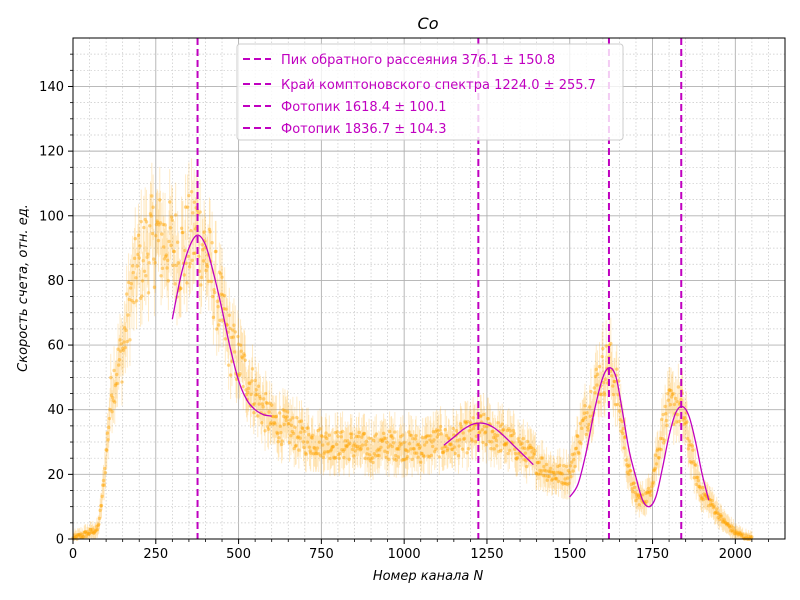  What do you see at coordinates (652, 554) in the screenshot?
I see `x-tick-label: 1750` at bounding box center [652, 554].